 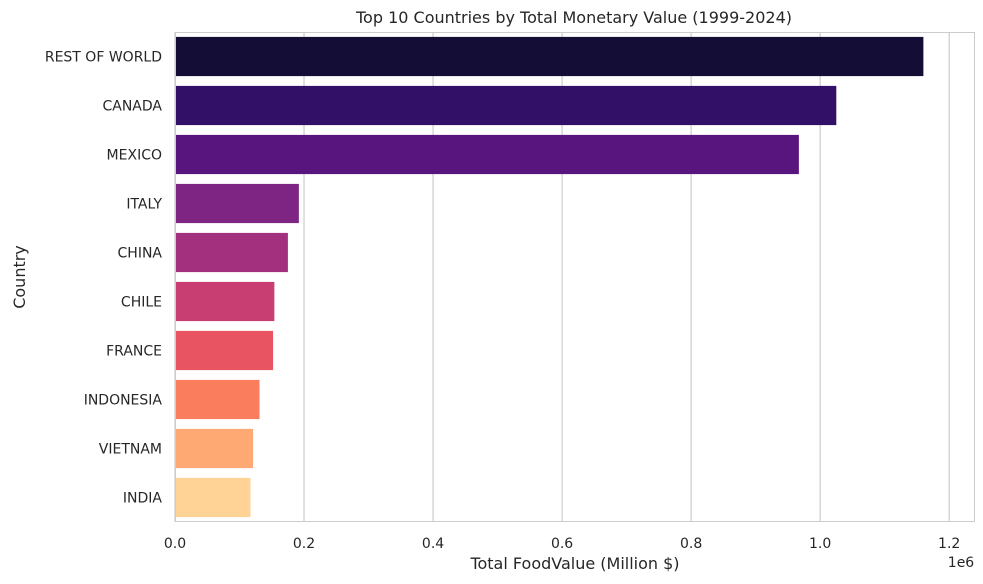 What do you see at coordinates (304, 544) in the screenshot?
I see `x-tick-label: 0.2` at bounding box center [304, 544].